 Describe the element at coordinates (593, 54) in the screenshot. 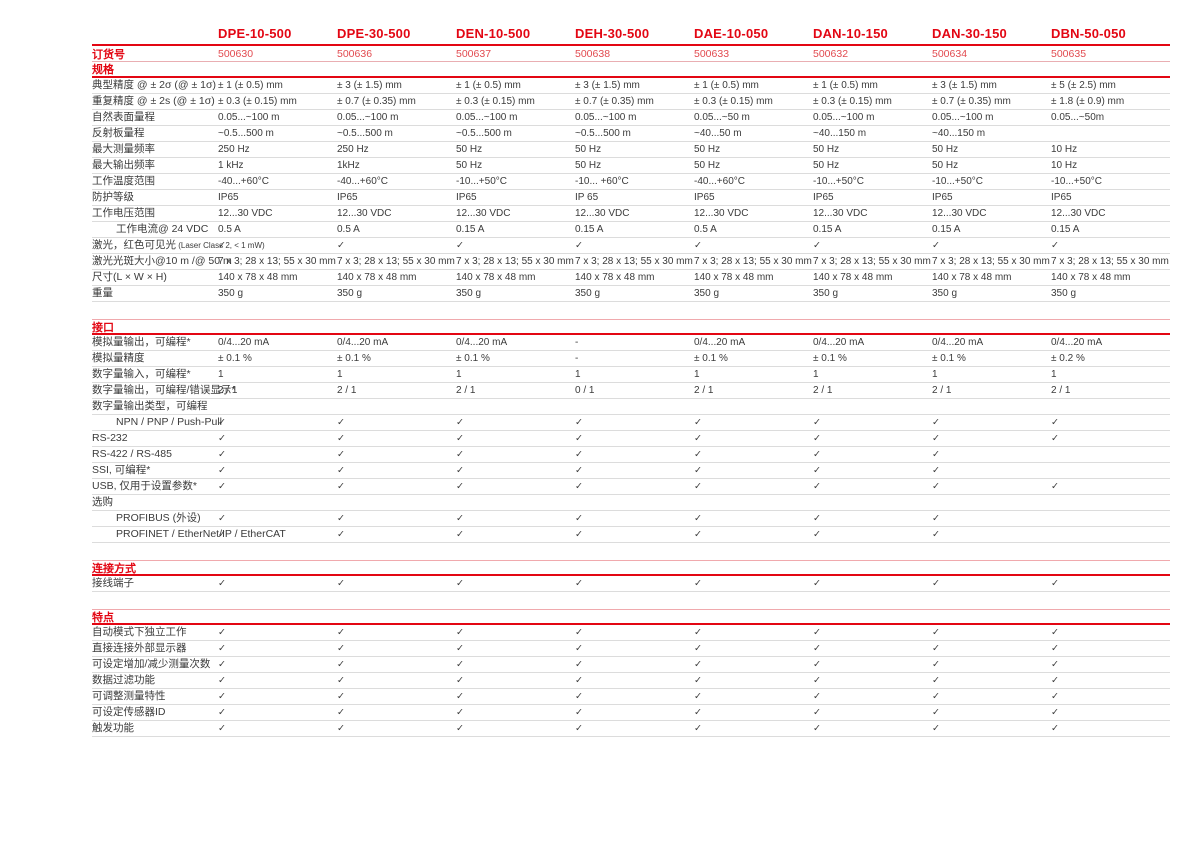

I see `order-number-value: 500638` at that location.